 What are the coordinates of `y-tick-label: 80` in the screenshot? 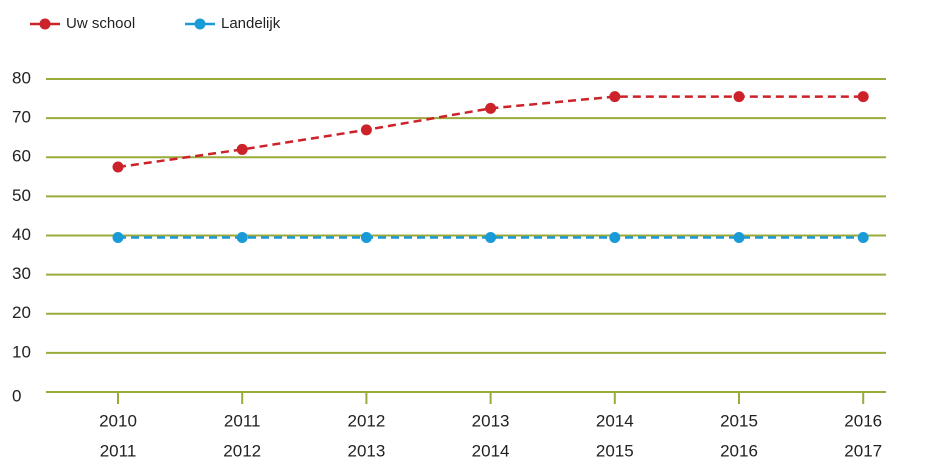 It's located at (21, 77).